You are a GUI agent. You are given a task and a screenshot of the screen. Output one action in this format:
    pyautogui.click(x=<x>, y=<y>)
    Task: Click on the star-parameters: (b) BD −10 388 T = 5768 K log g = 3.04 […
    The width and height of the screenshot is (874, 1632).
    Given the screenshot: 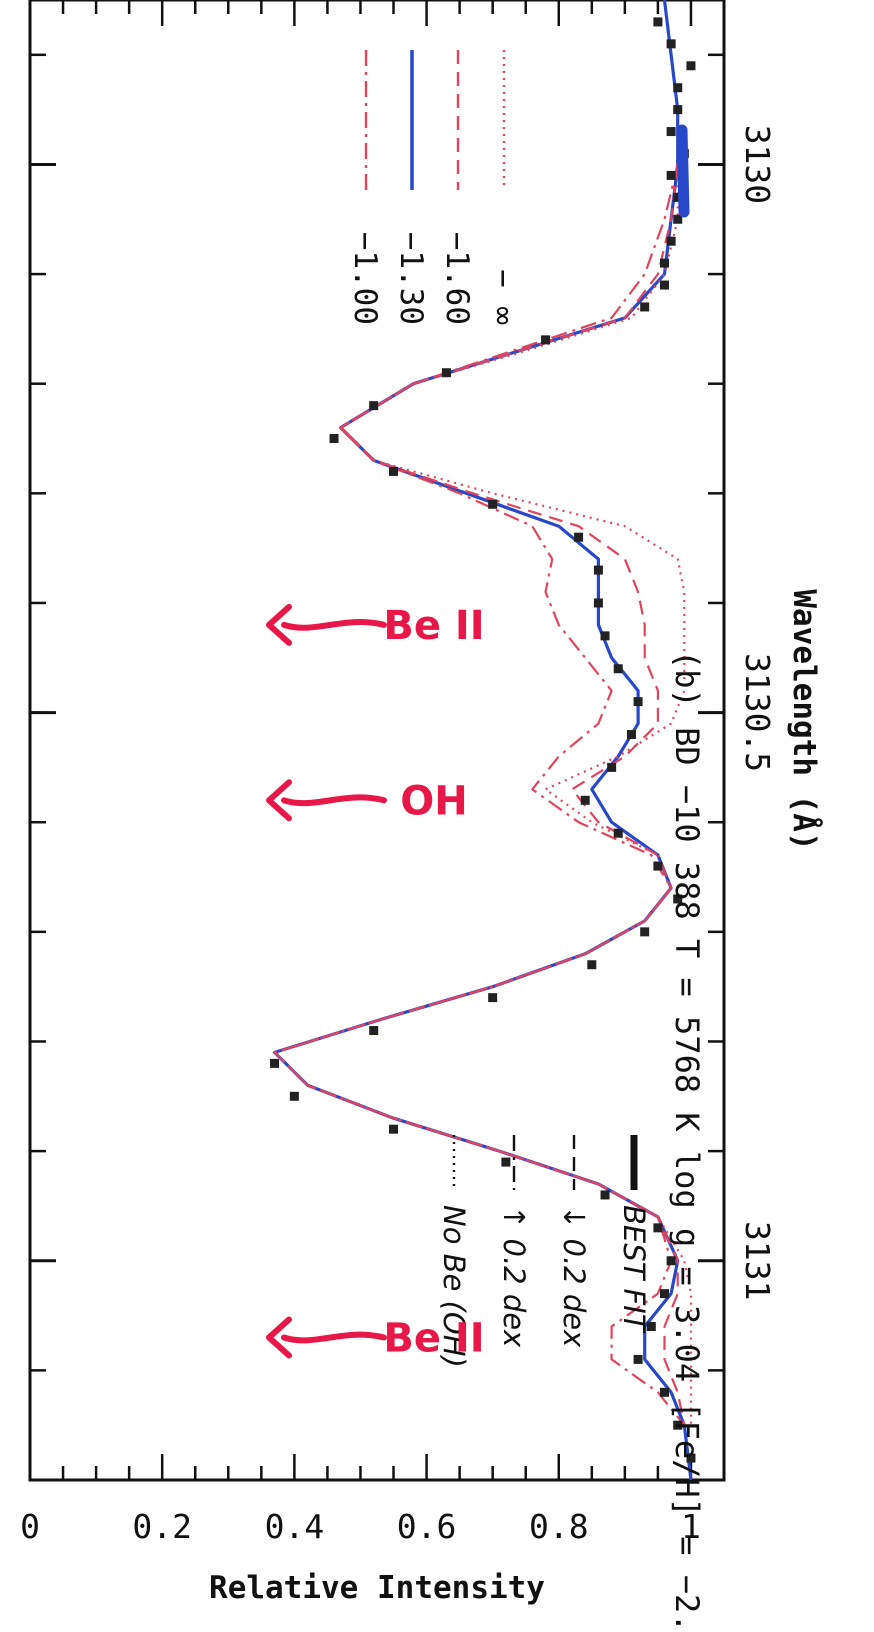 What is the action you would take?
    pyautogui.click(x=687, y=1138)
    